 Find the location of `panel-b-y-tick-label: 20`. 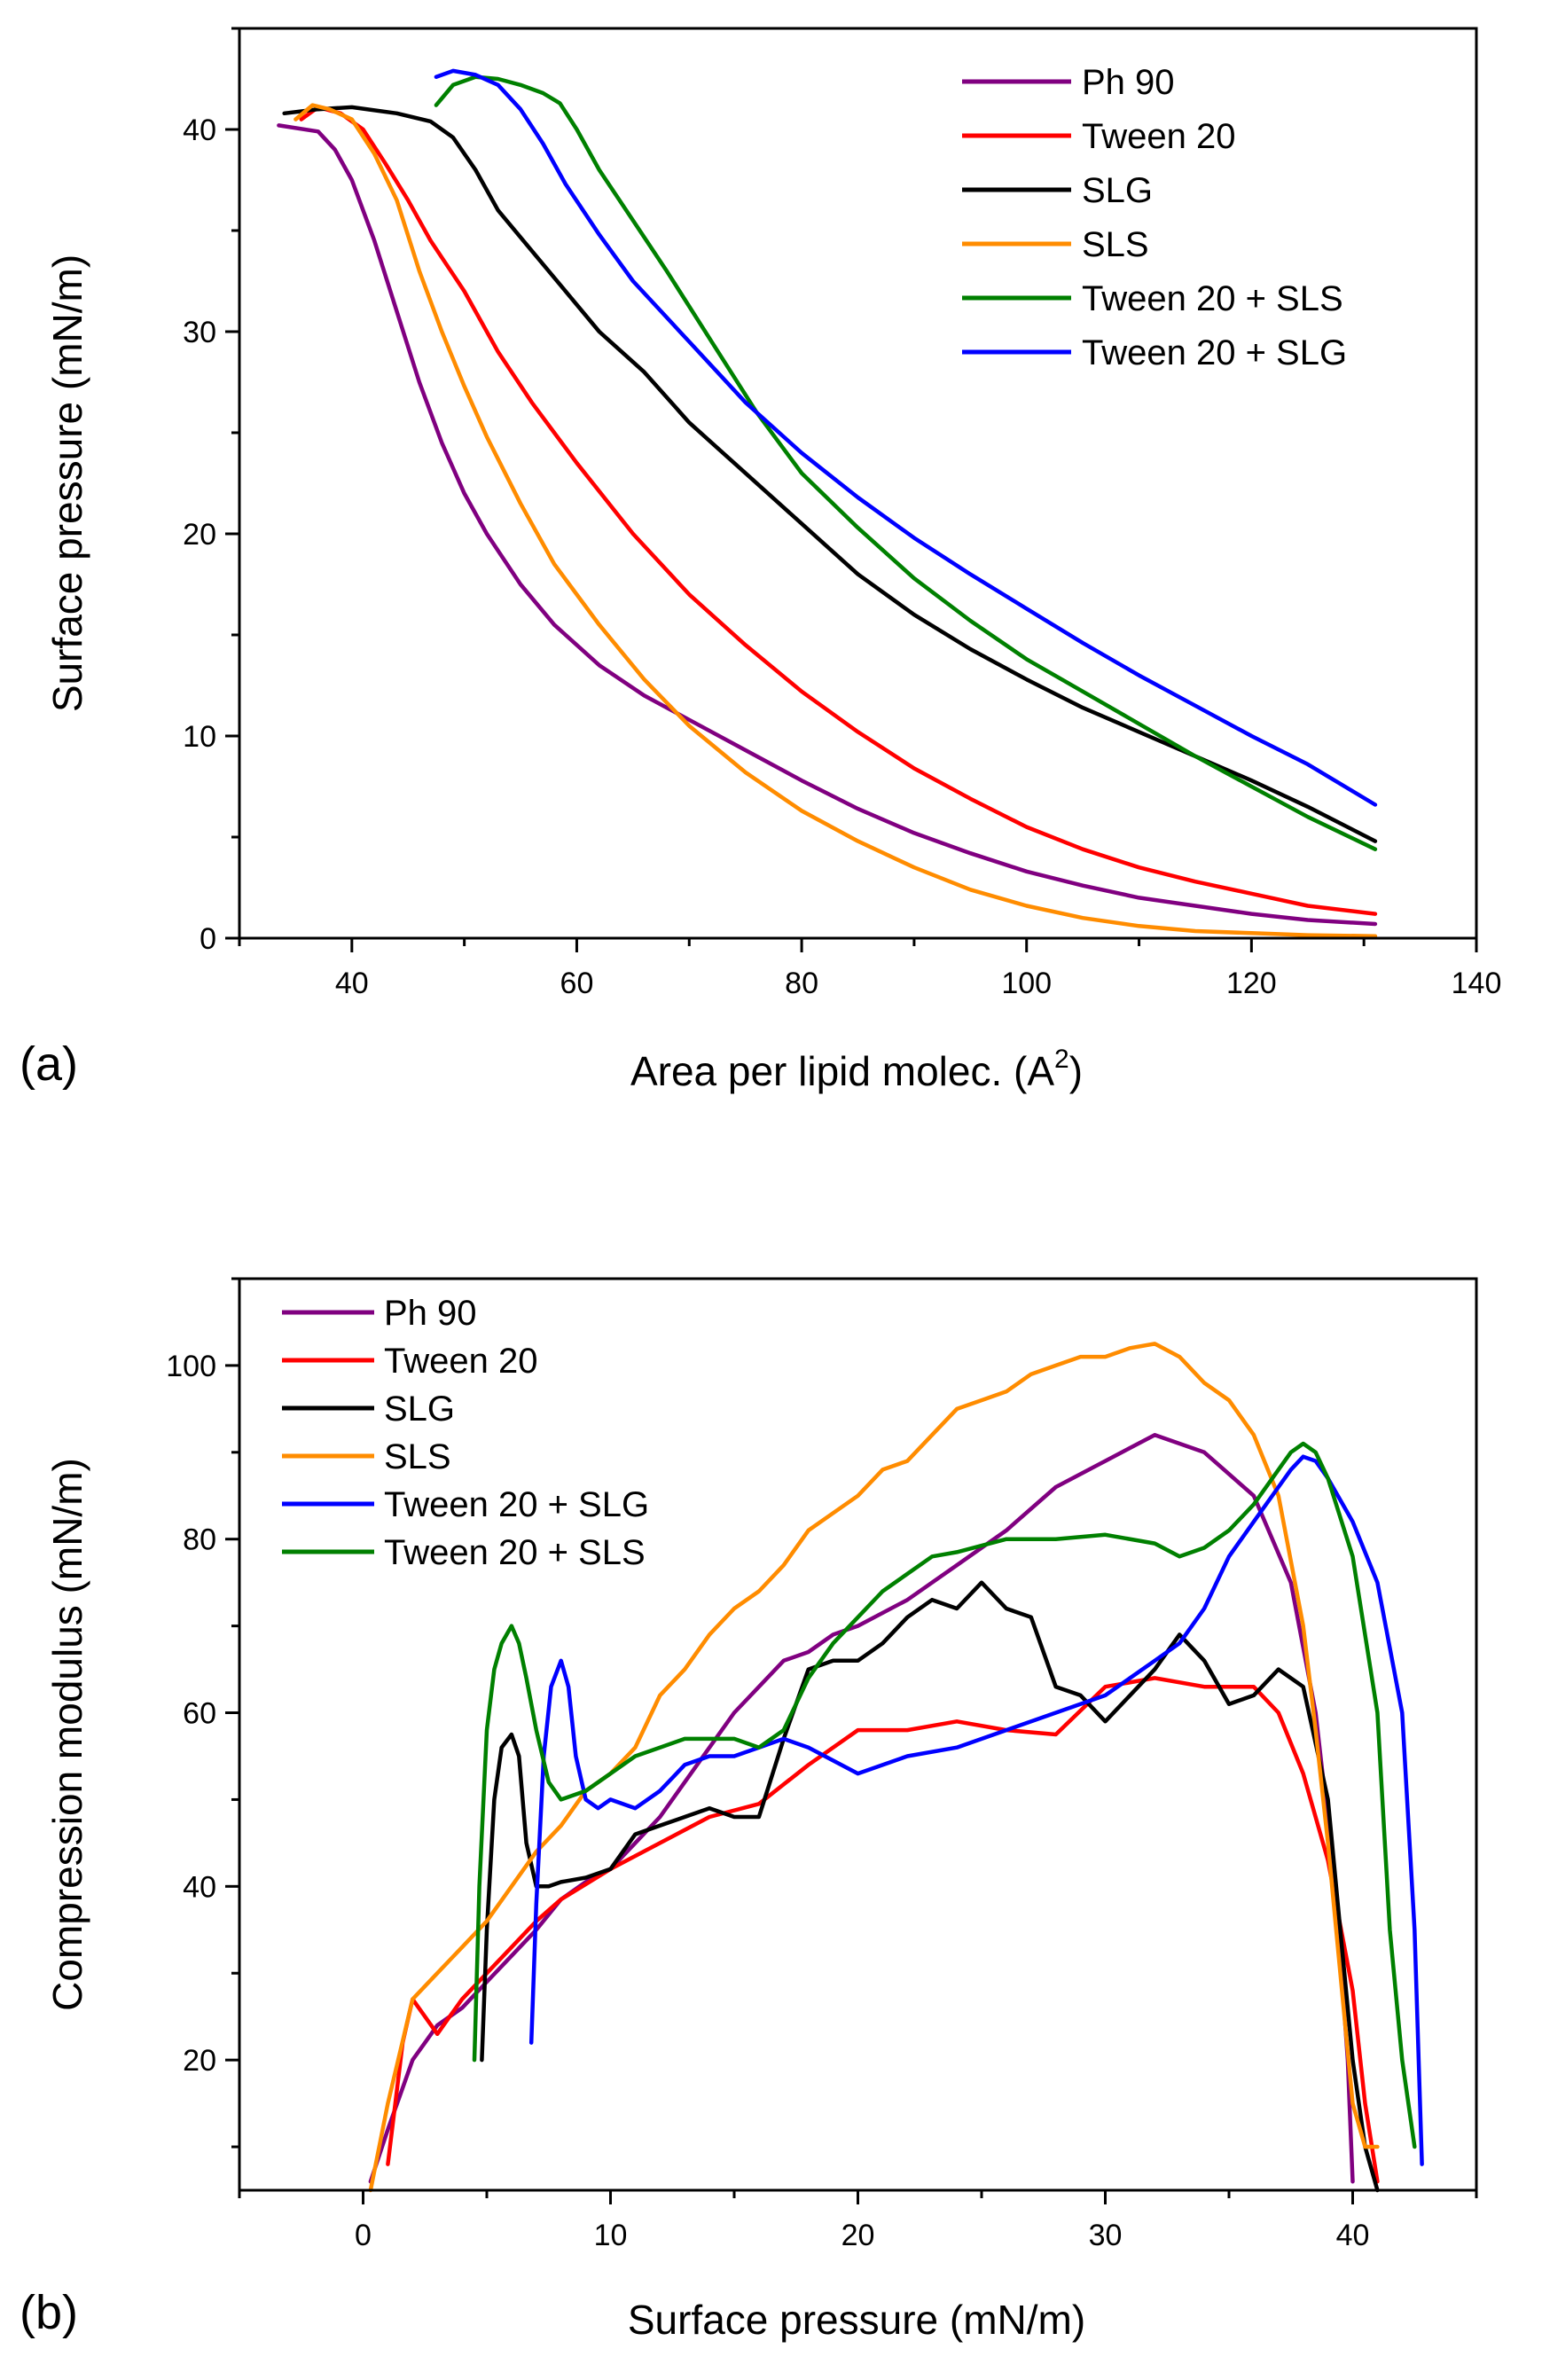

panel-b-y-tick-label: 20 is located at coordinates (199, 2061).